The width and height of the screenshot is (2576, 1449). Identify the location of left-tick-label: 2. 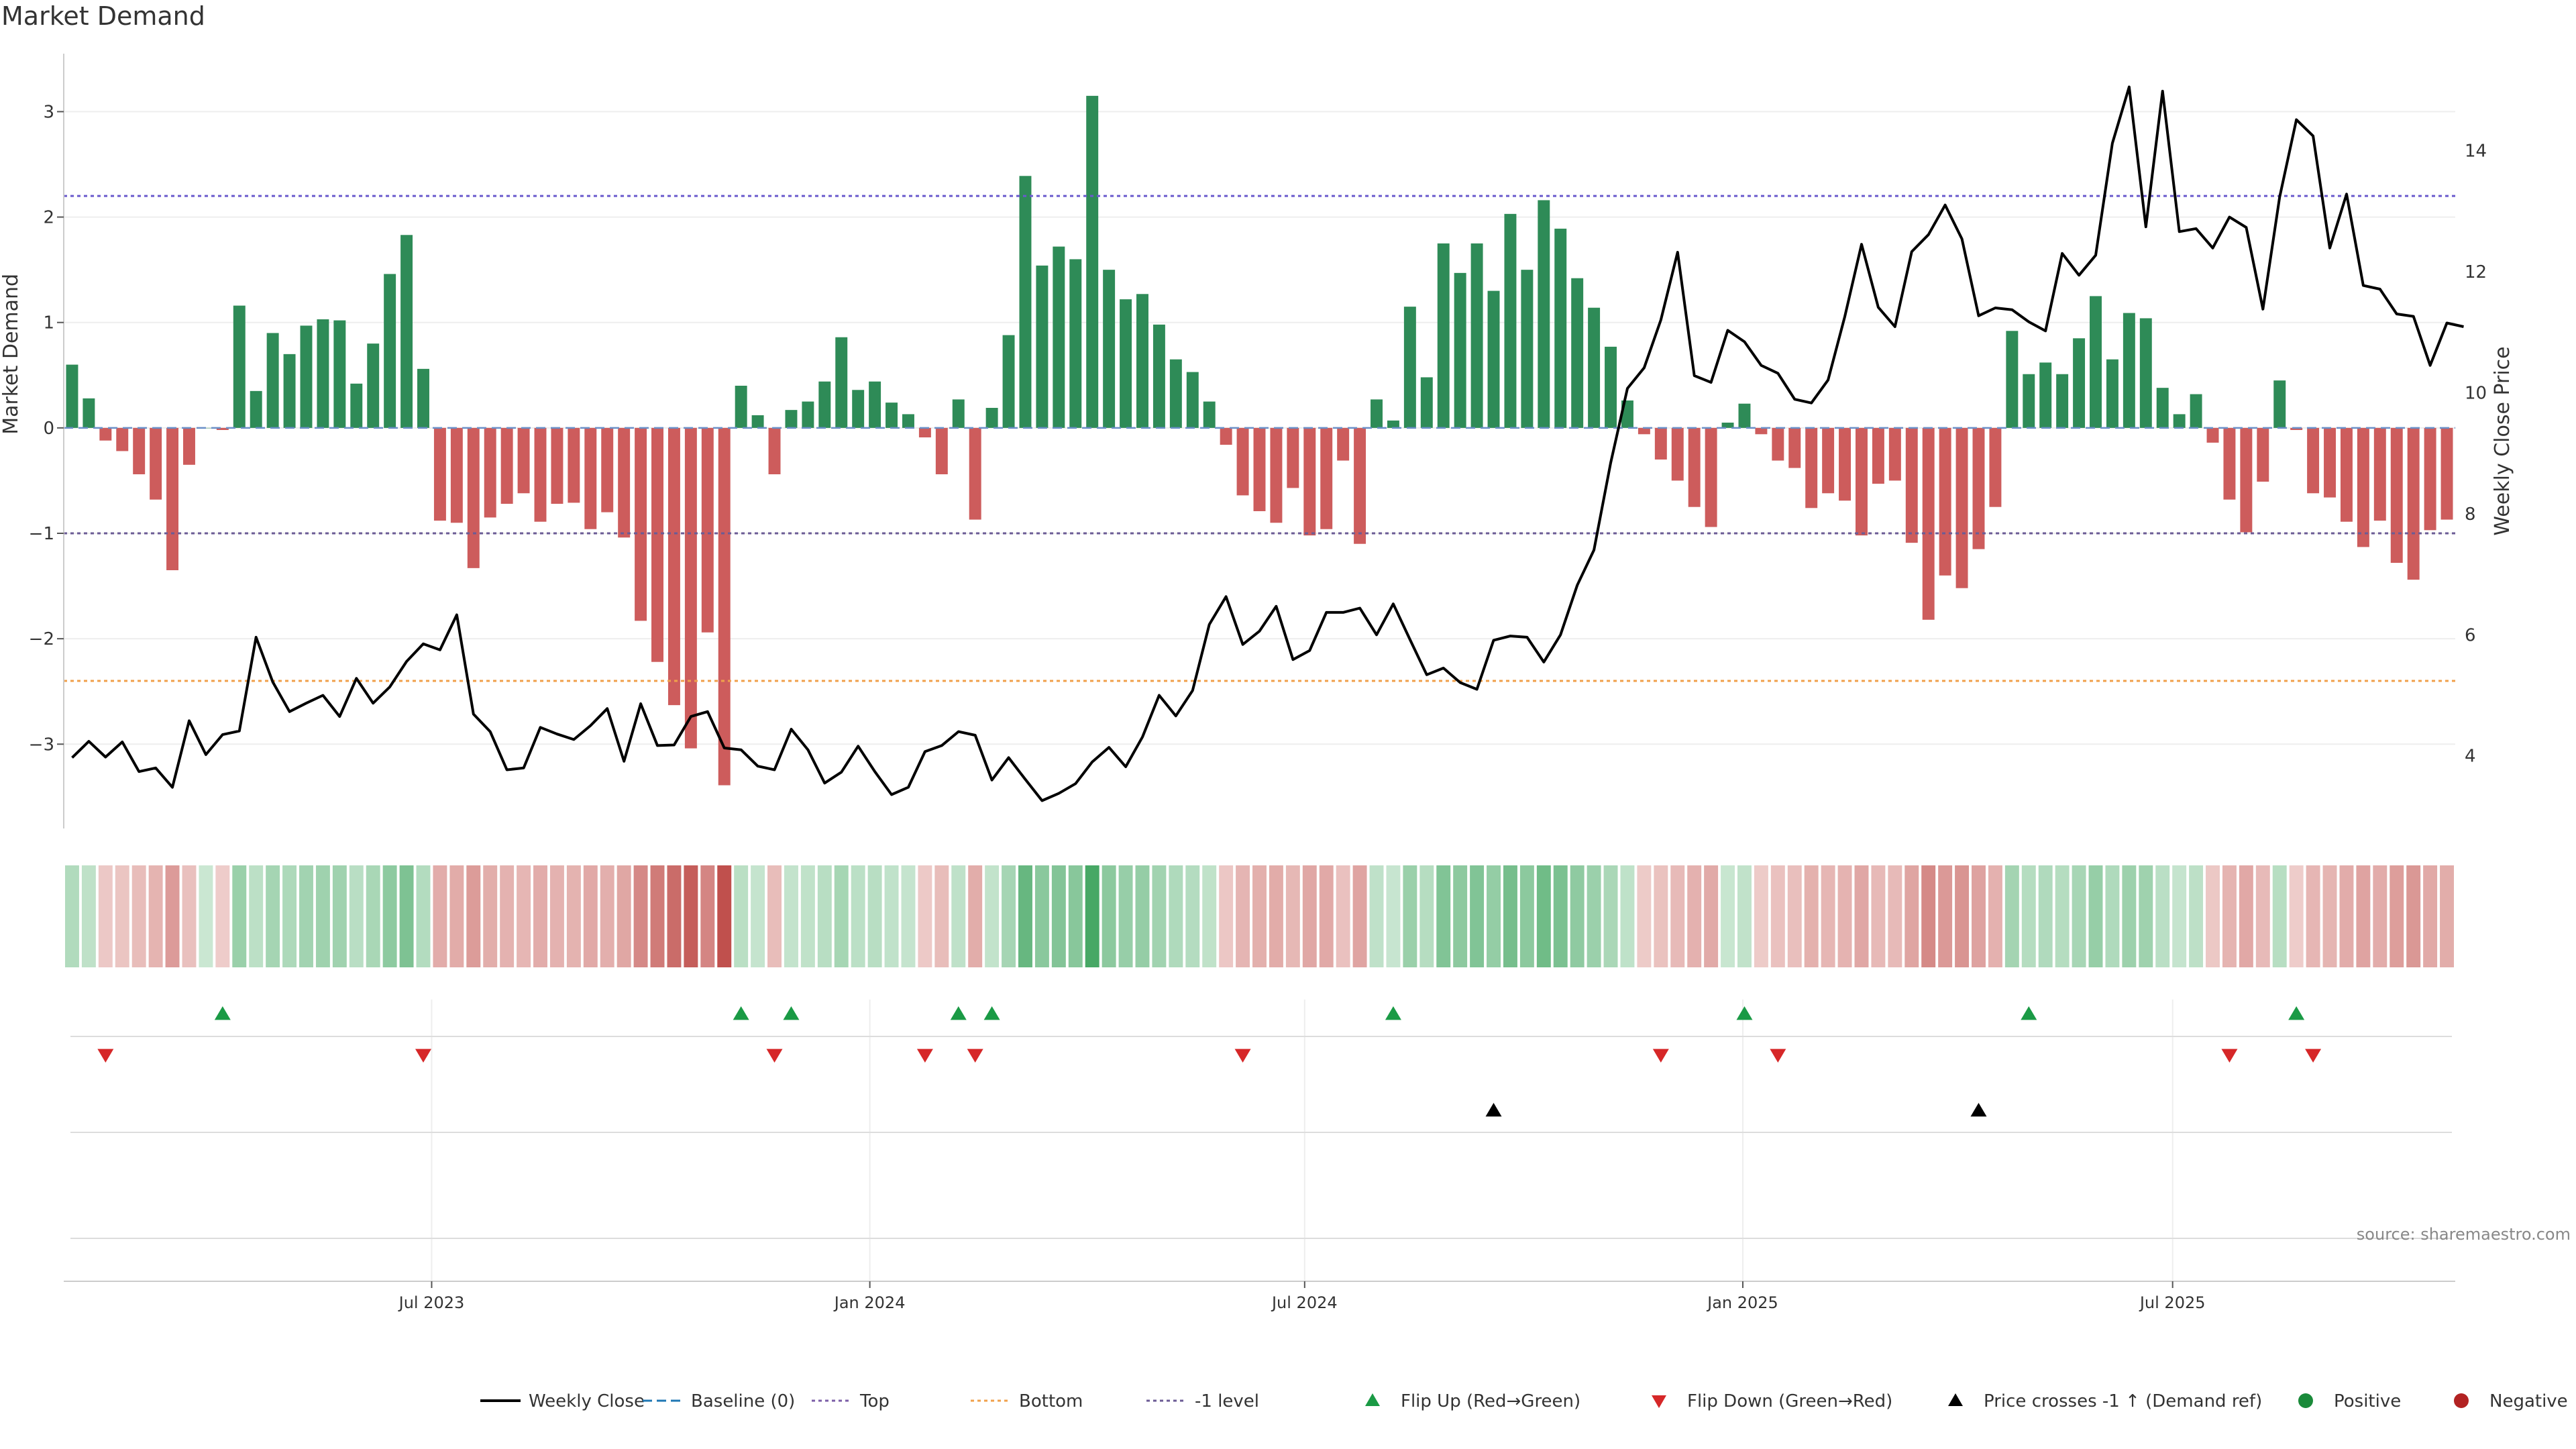
(48, 218).